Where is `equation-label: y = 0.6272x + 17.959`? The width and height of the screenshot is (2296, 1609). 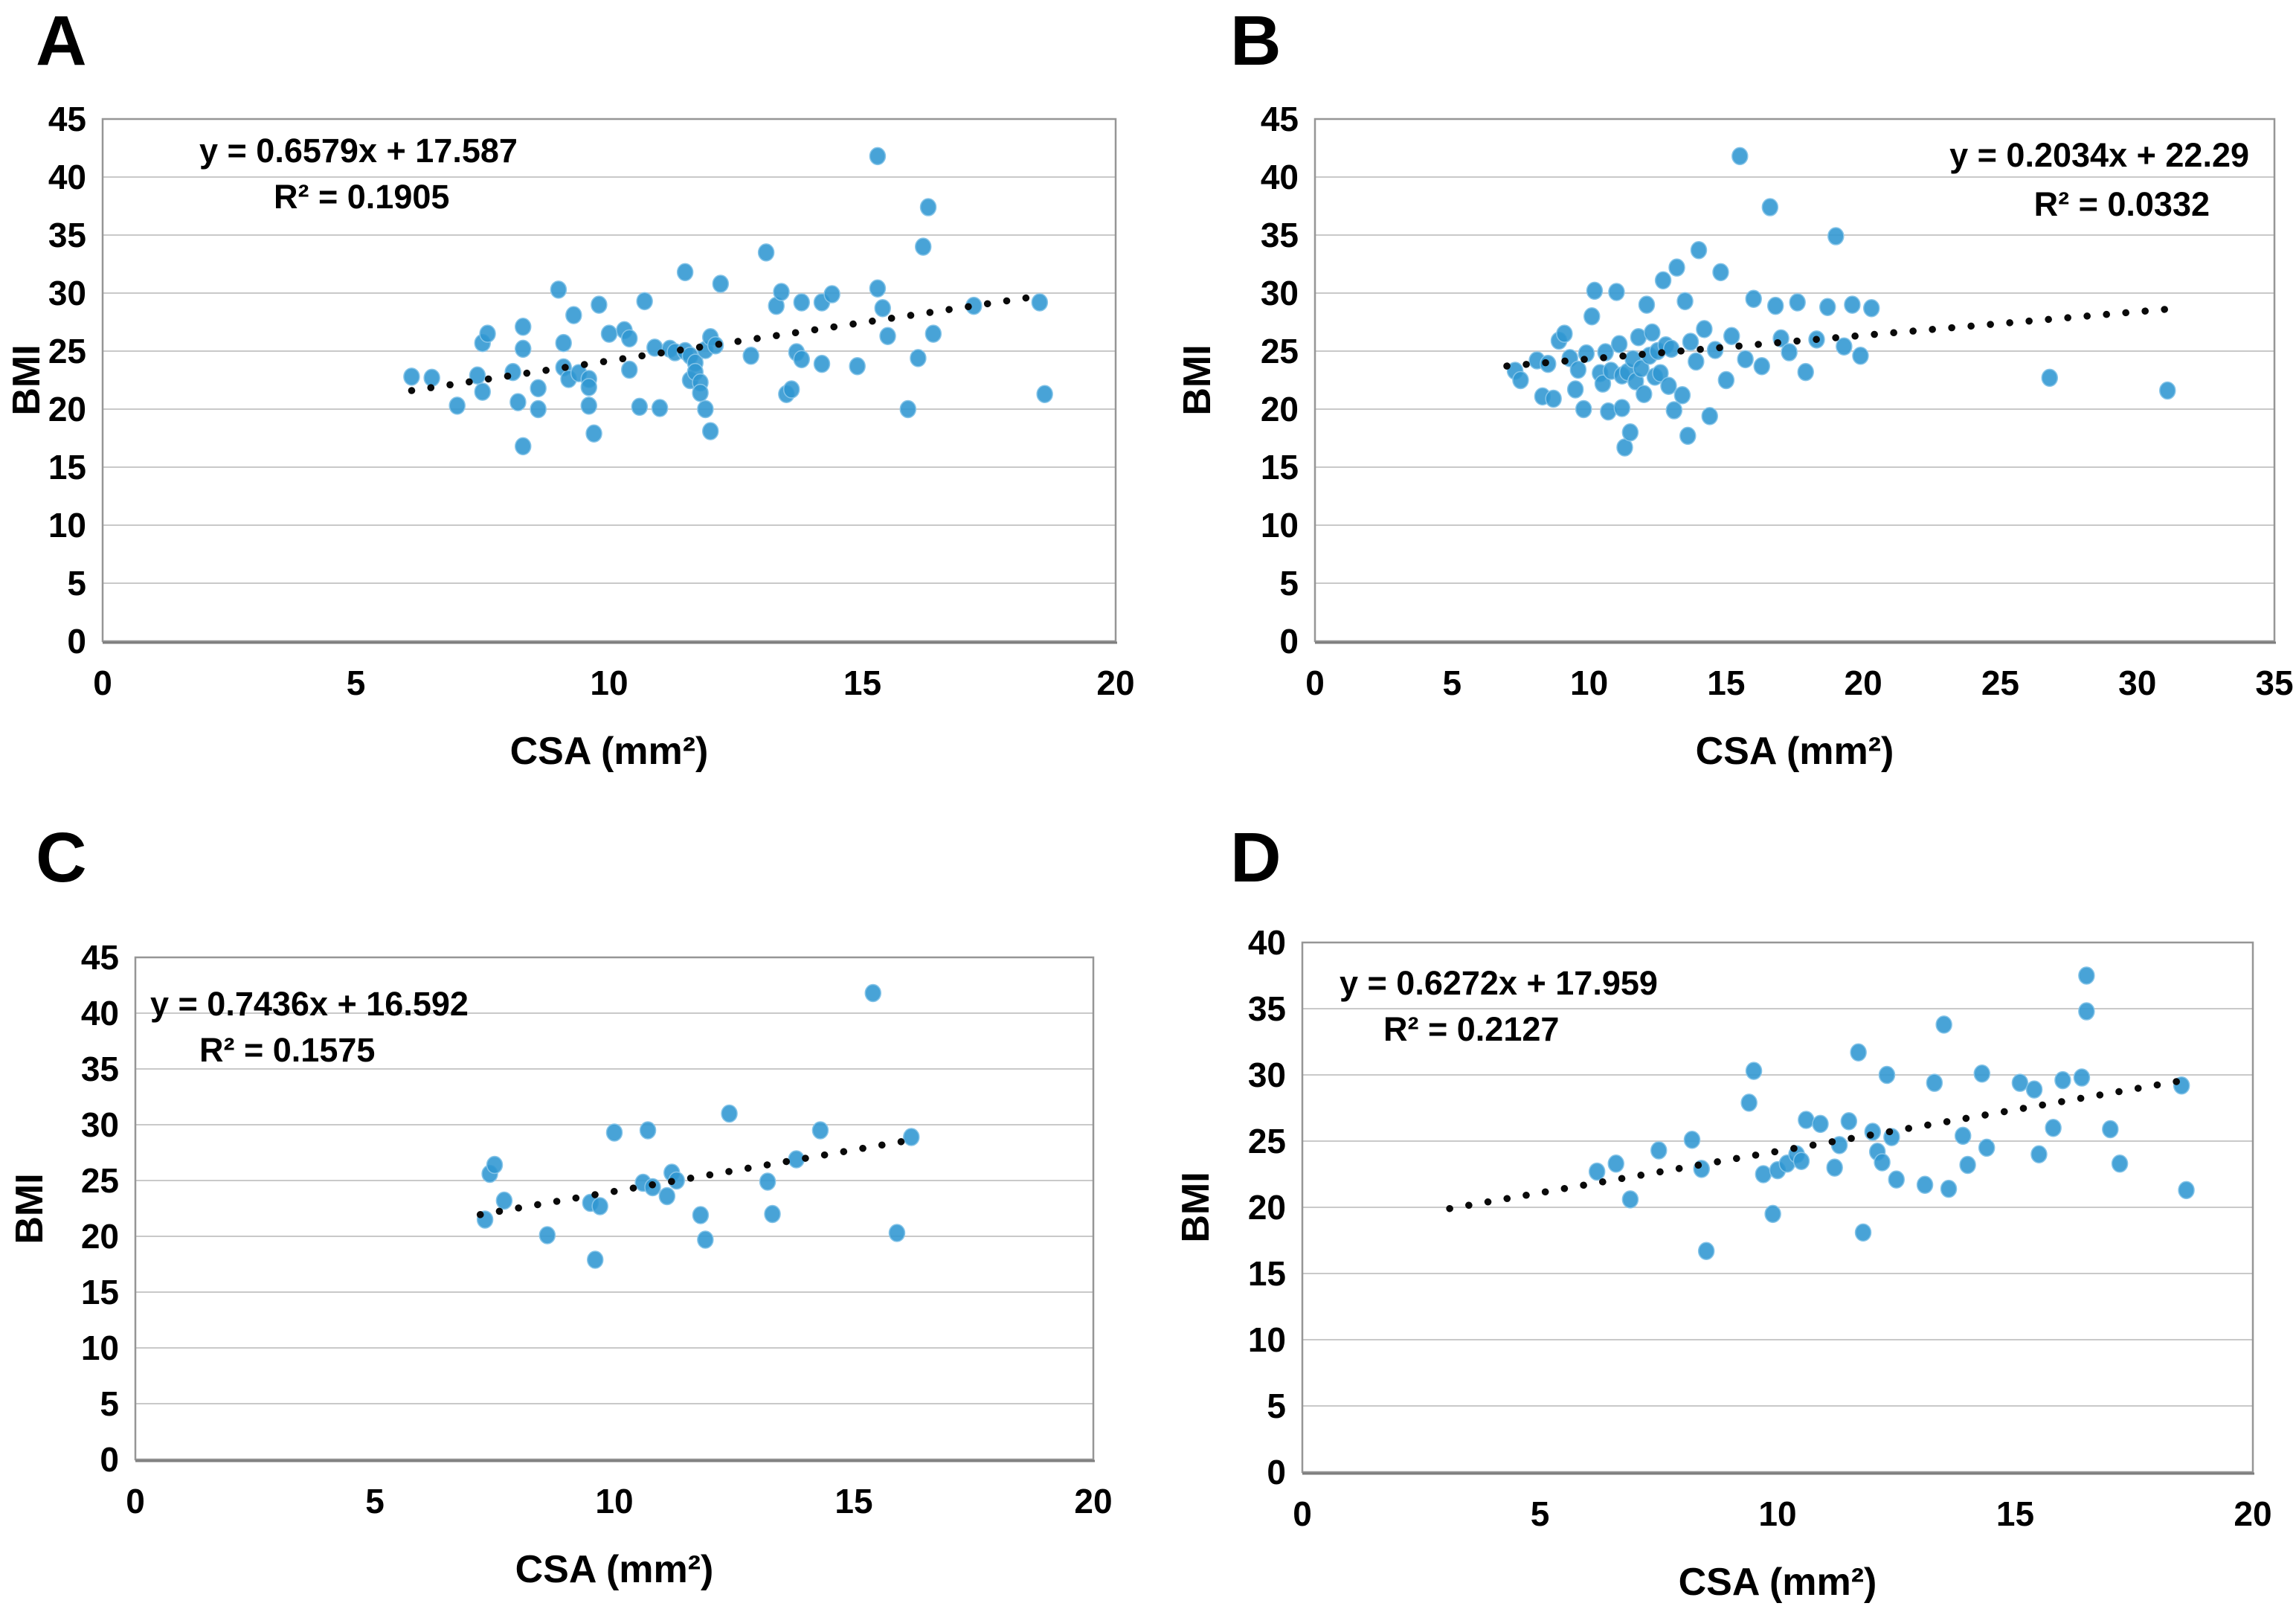
equation-label: y = 0.6272x + 17.959 is located at coordinates (1499, 983).